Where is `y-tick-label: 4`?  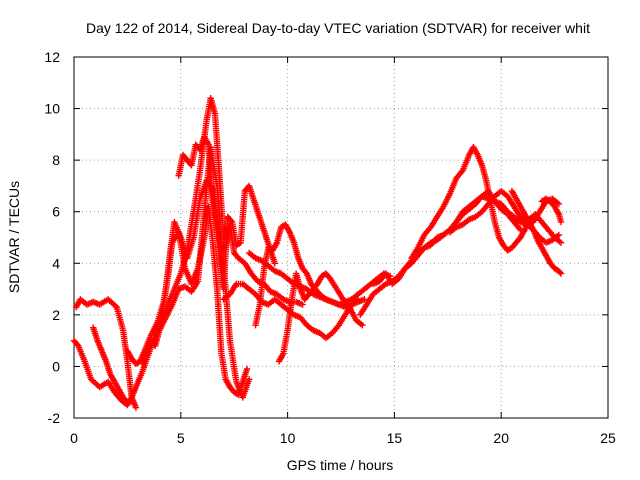 y-tick-label: 4 is located at coordinates (56, 263).